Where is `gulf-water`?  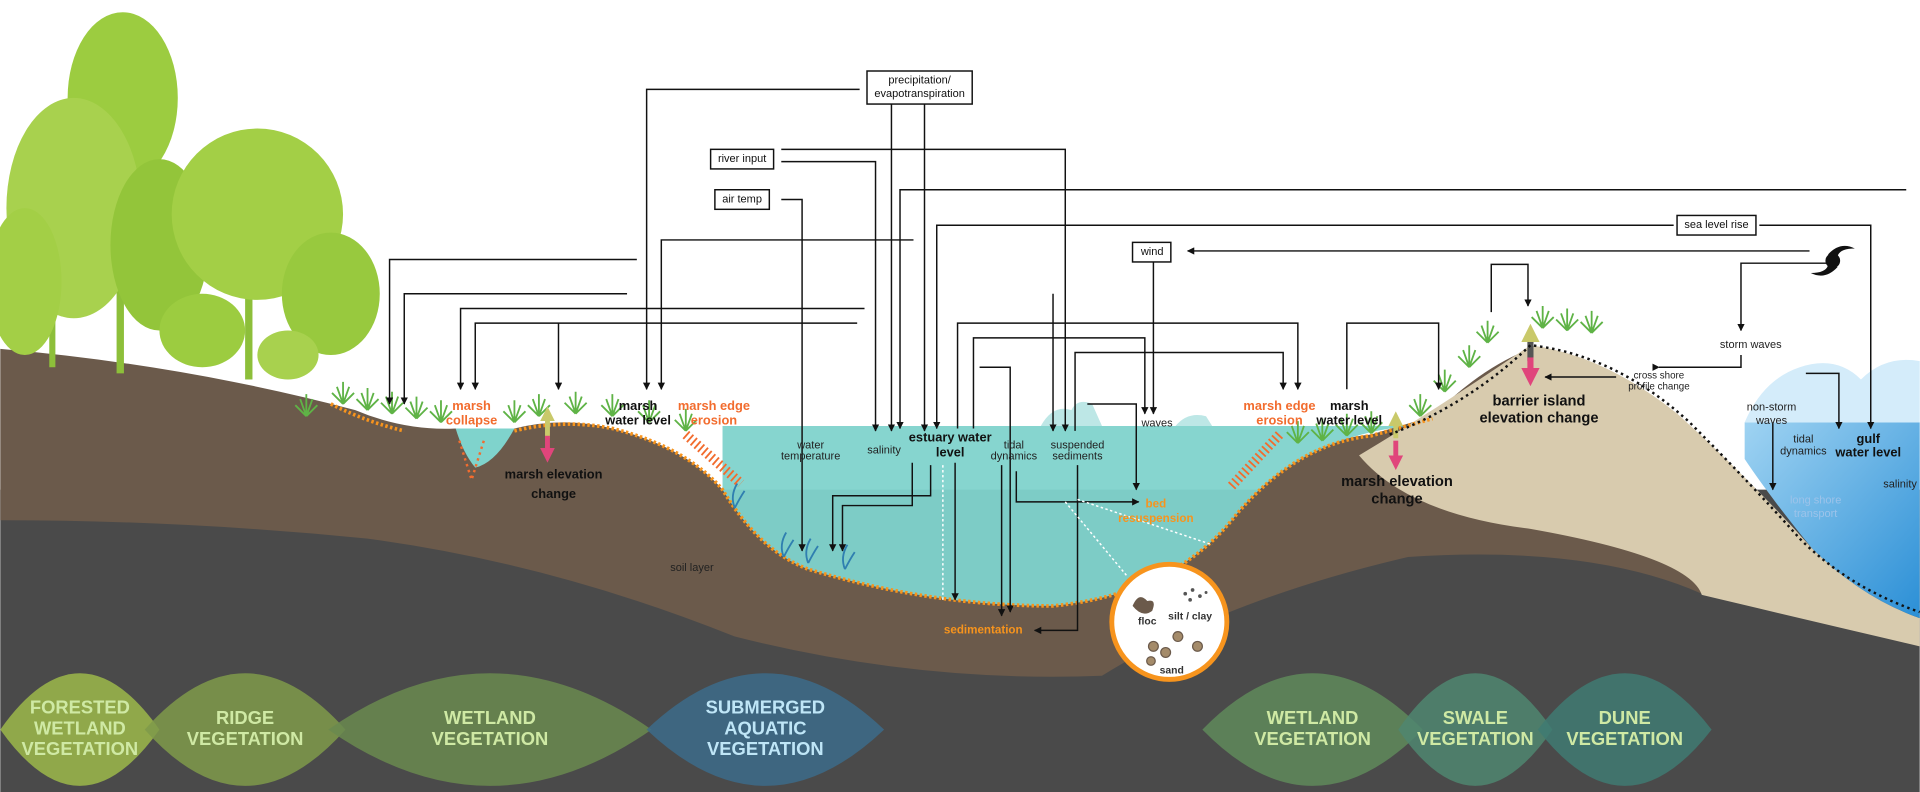 gulf-water is located at coordinates (1832, 520).